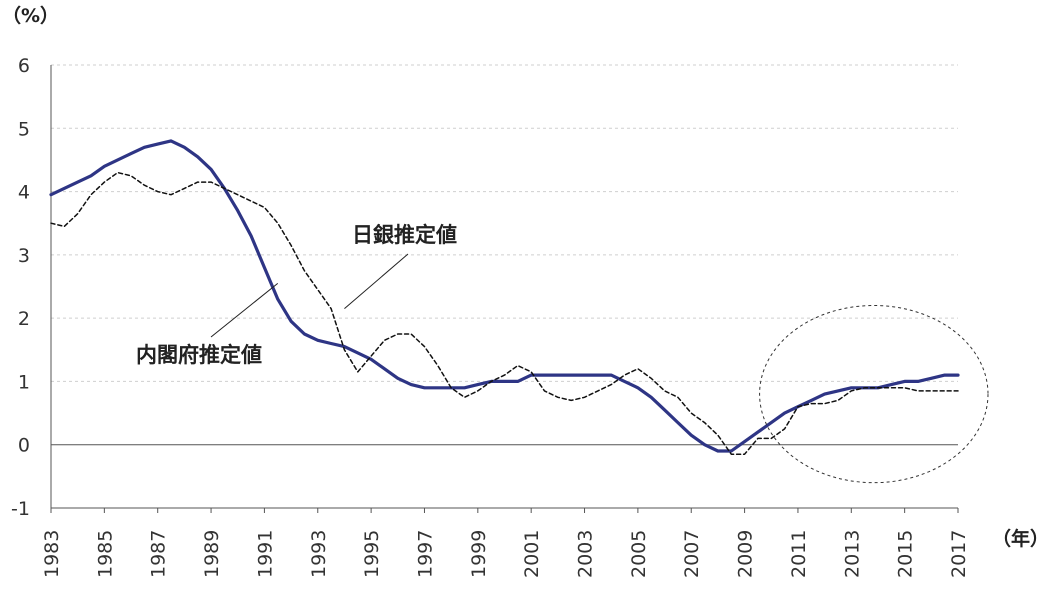 This screenshot has width=1046, height=589. I want to click on x-tick-label: 2007, so click(692, 554).